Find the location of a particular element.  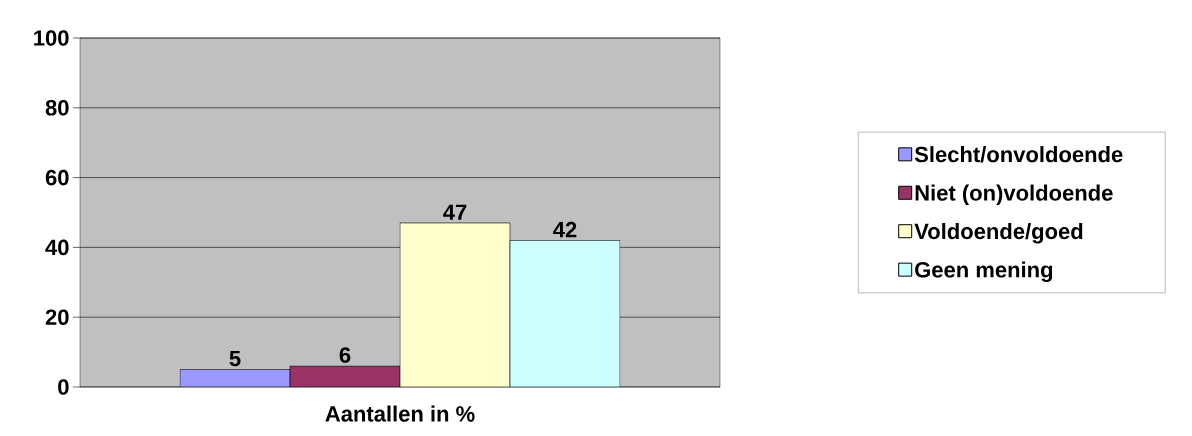

y-tick-label: 20 is located at coordinates (57, 317).